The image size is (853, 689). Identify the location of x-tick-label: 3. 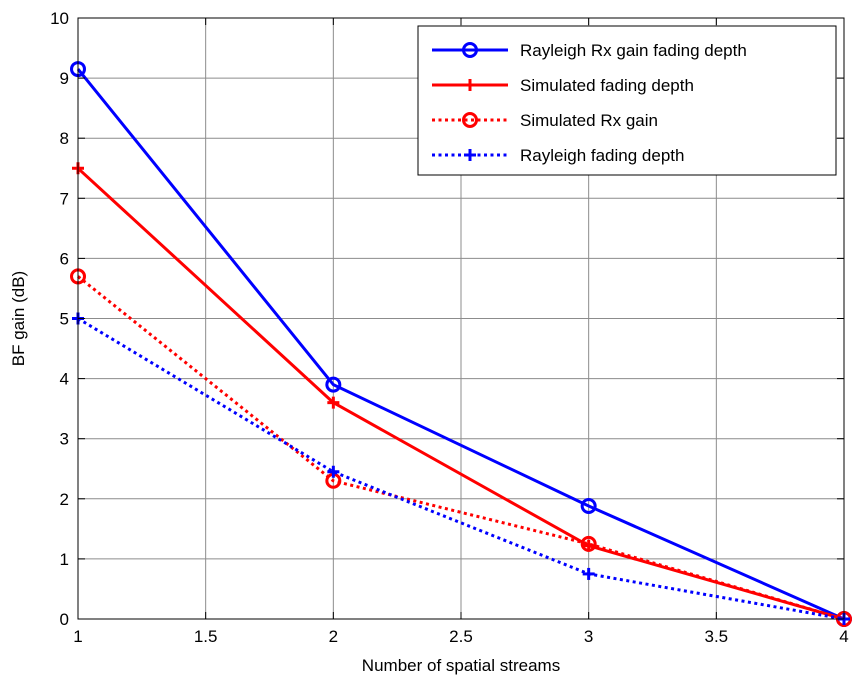
(588, 636).